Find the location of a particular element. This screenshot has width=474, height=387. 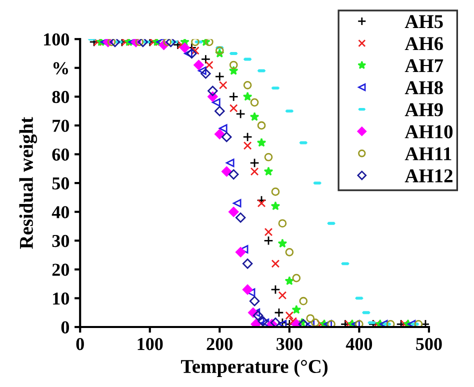

y-tick-label: 50 is located at coordinates (60, 183).